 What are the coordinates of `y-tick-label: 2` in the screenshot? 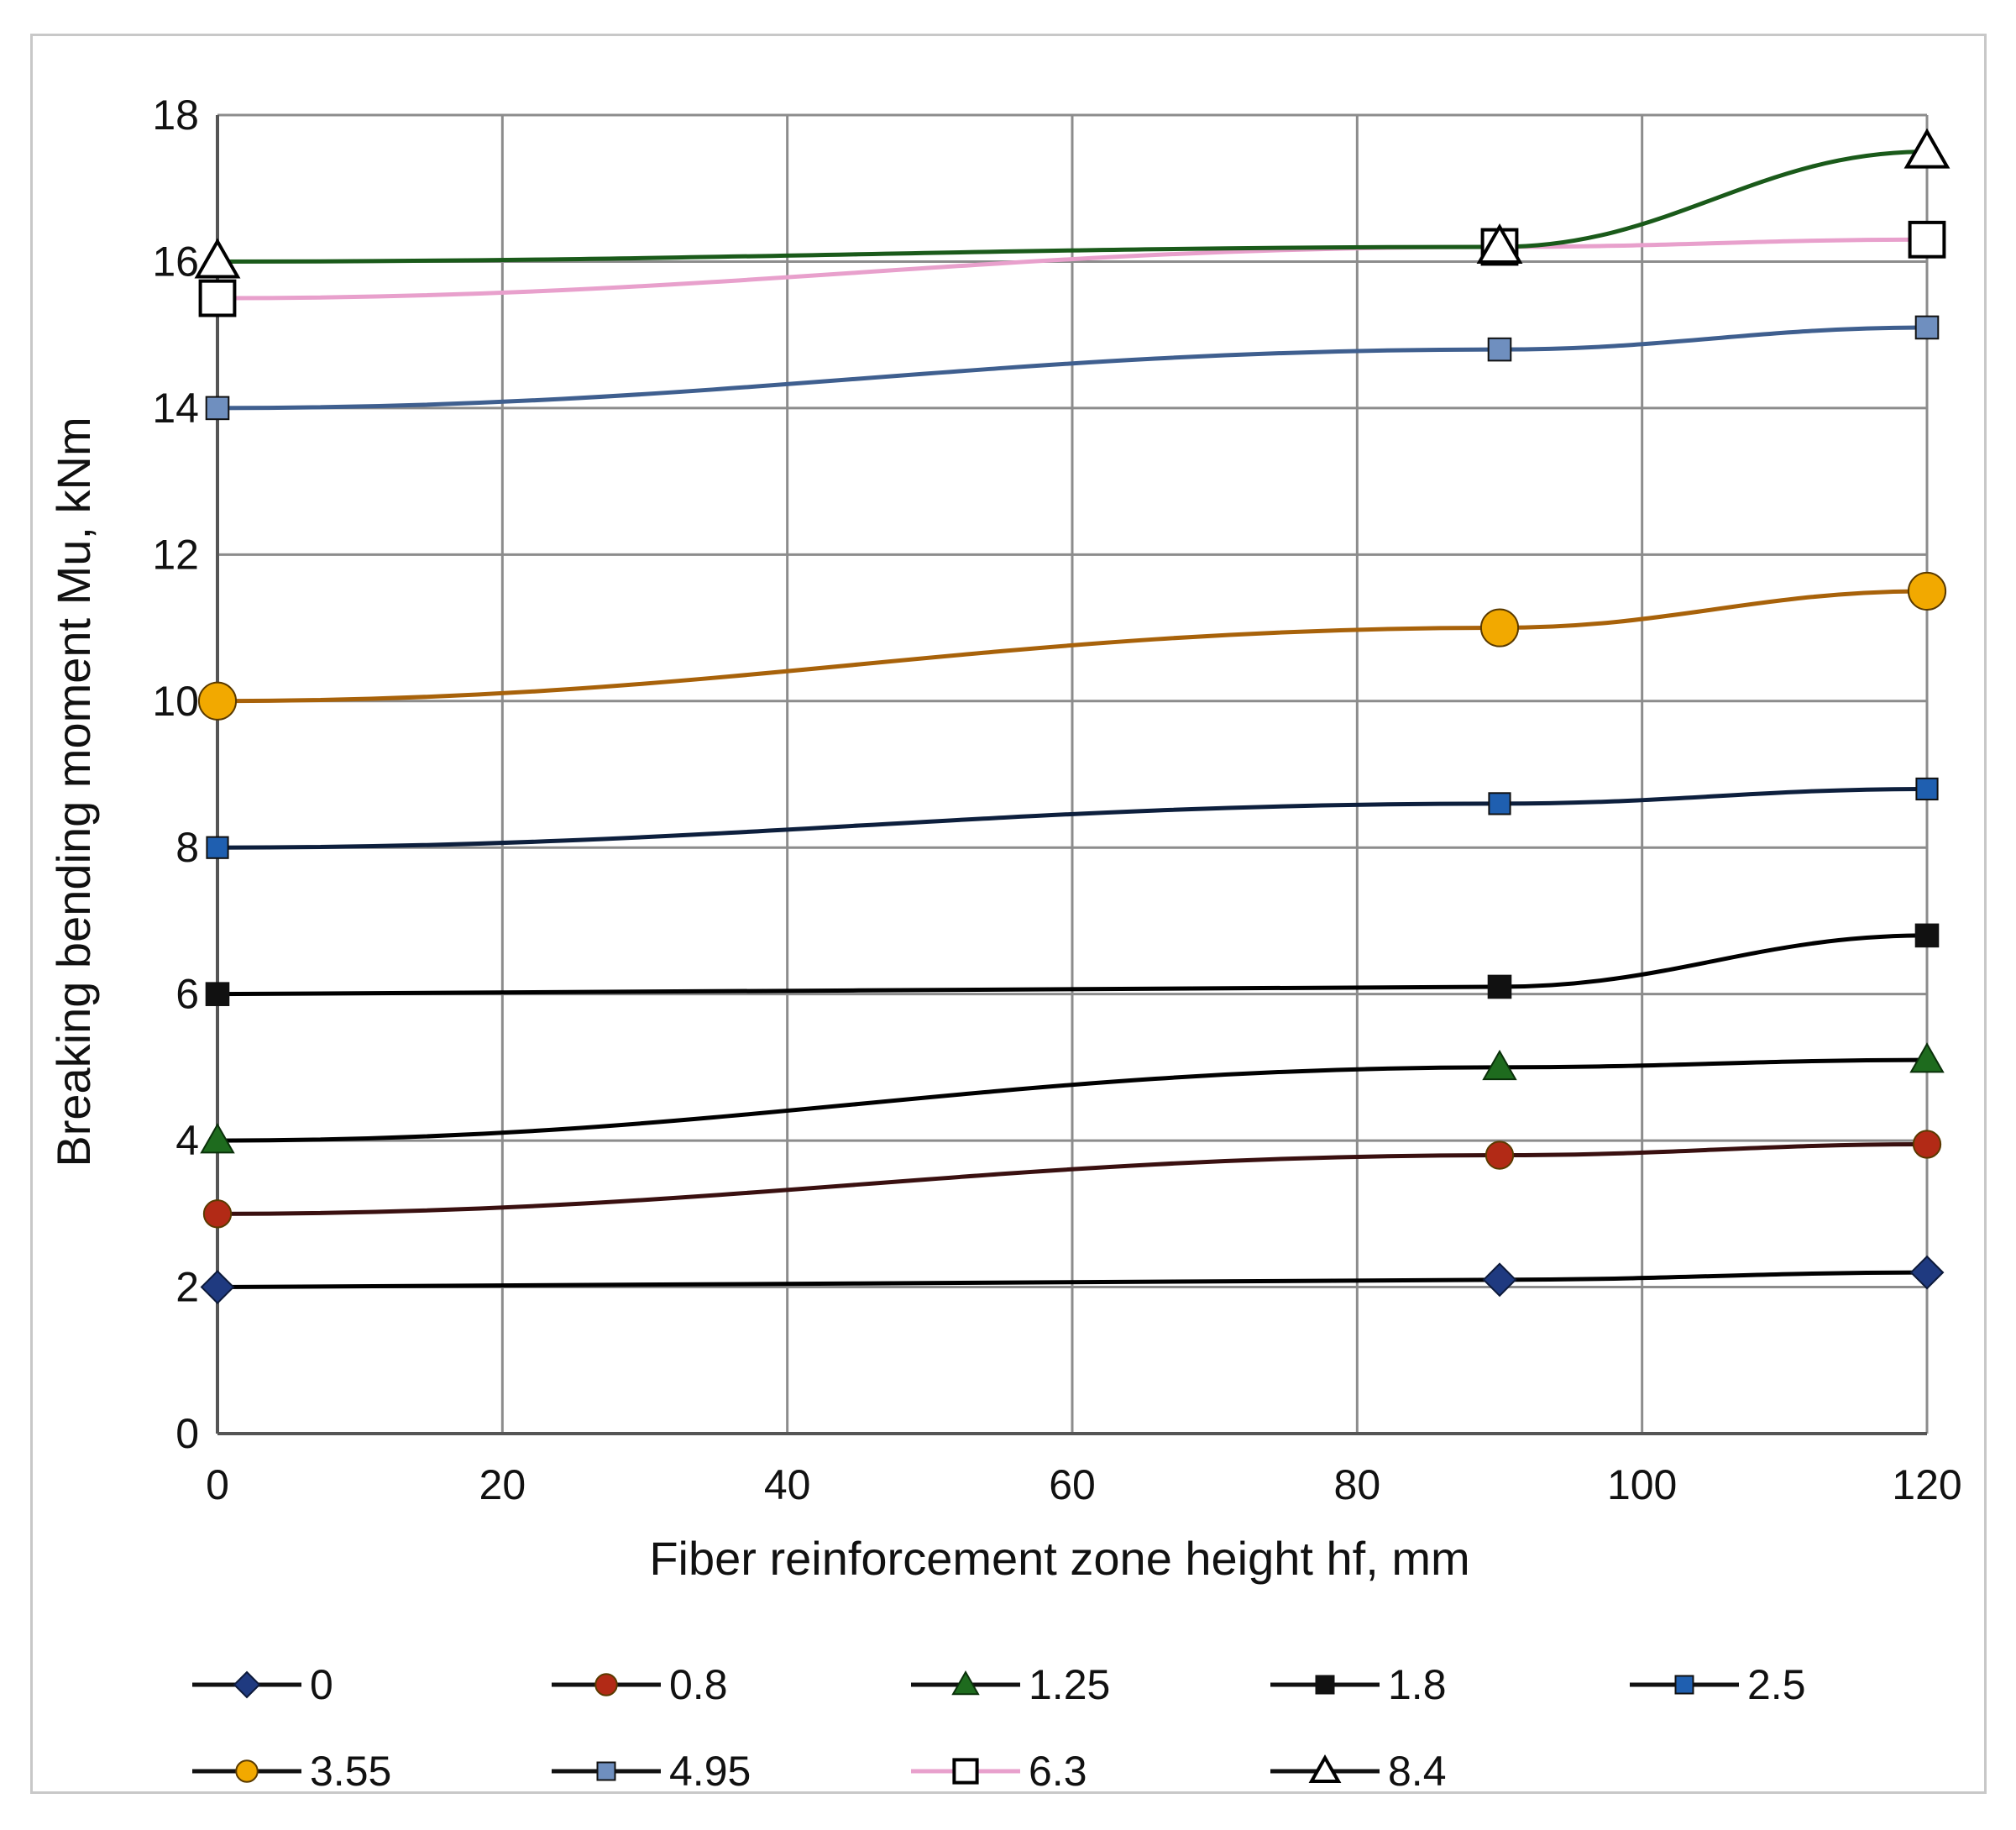 It's located at (187, 1287).